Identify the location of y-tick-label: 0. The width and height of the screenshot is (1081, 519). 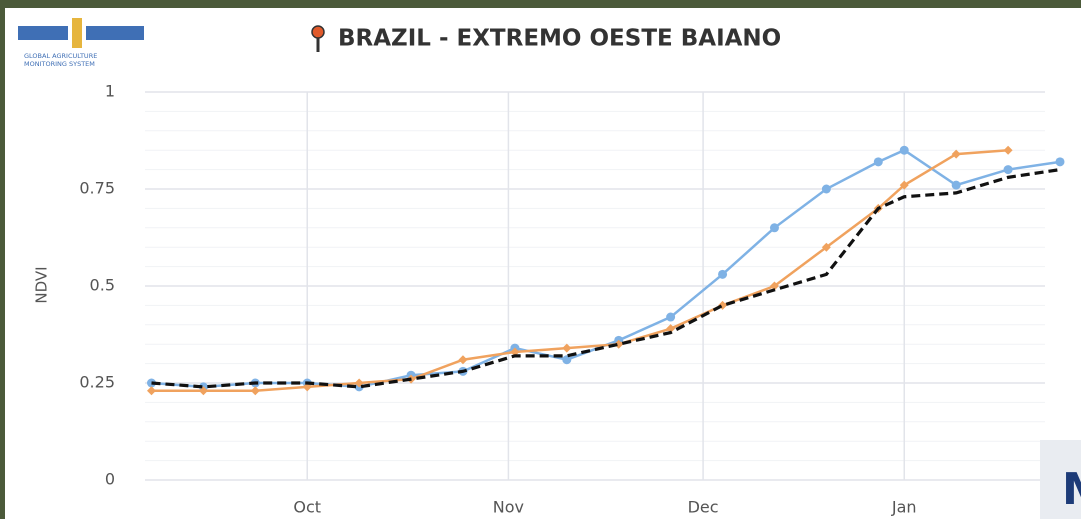
(110, 479).